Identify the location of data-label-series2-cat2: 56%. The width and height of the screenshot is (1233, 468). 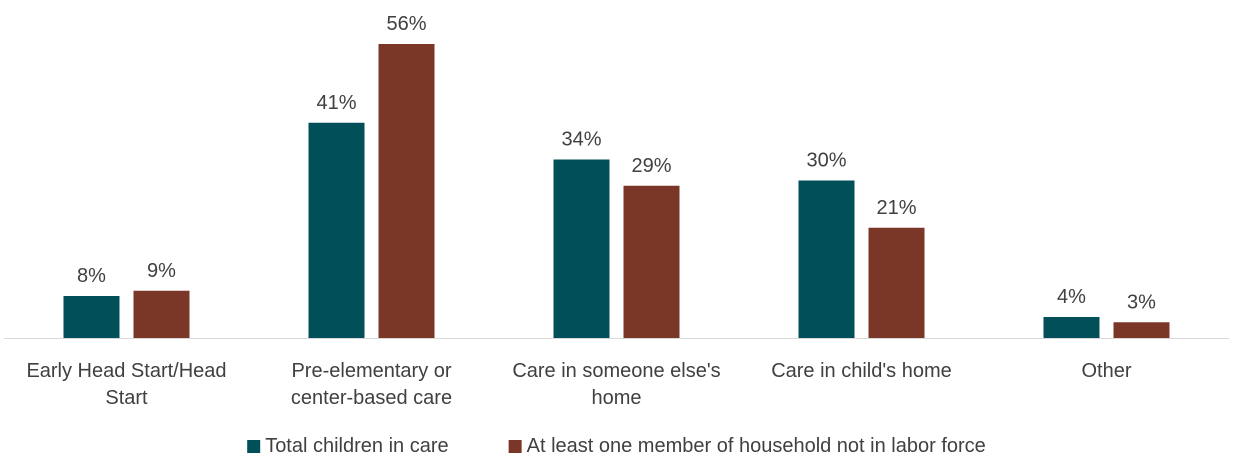
(406, 24).